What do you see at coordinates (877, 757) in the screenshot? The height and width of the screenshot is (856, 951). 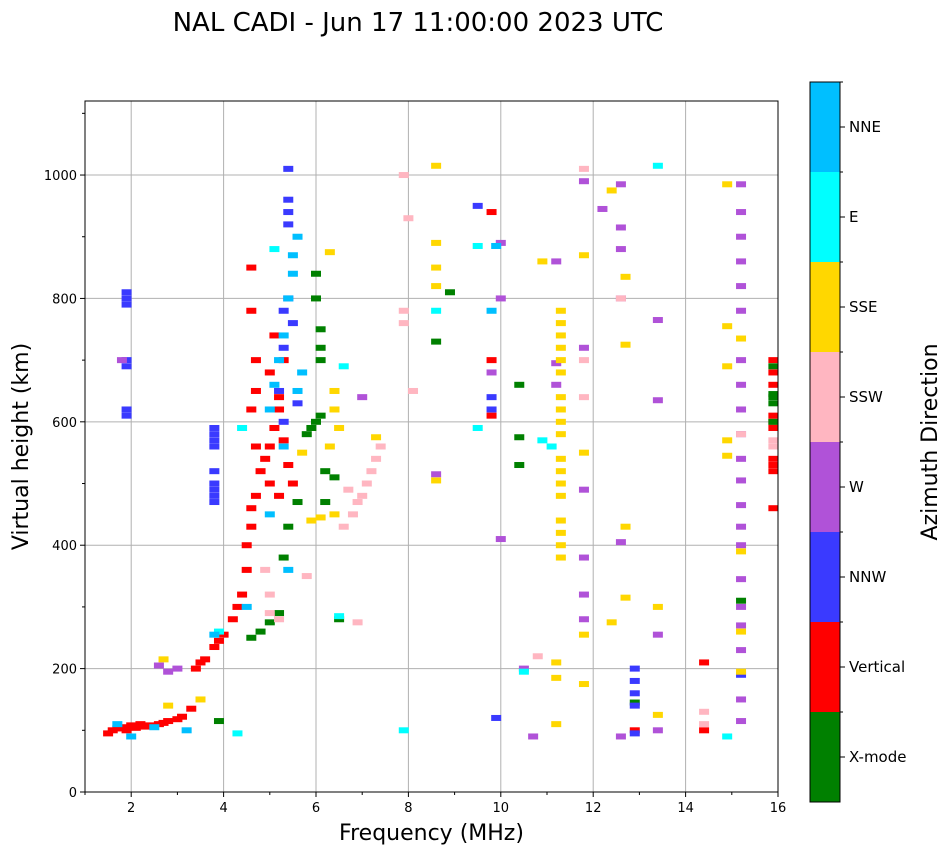 I see `colorbar-tick-label: X-mode` at bounding box center [877, 757].